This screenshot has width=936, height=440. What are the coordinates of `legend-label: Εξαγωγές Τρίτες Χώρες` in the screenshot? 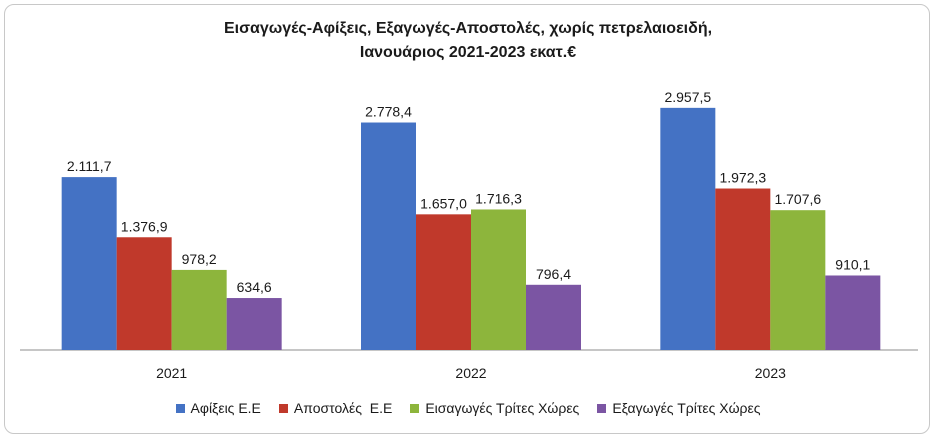 It's located at (686, 408).